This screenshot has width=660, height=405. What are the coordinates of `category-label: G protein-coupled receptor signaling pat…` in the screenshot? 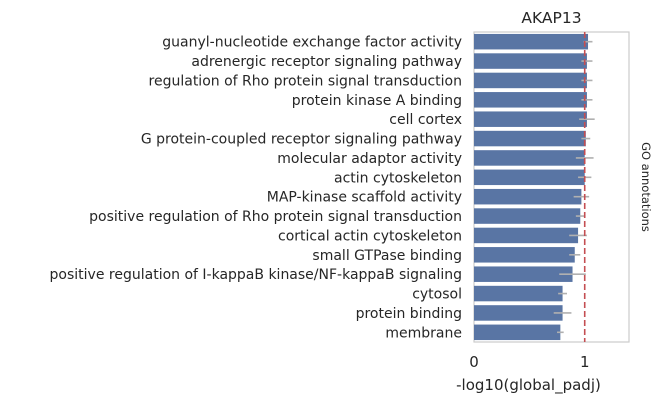 It's located at (301, 140).